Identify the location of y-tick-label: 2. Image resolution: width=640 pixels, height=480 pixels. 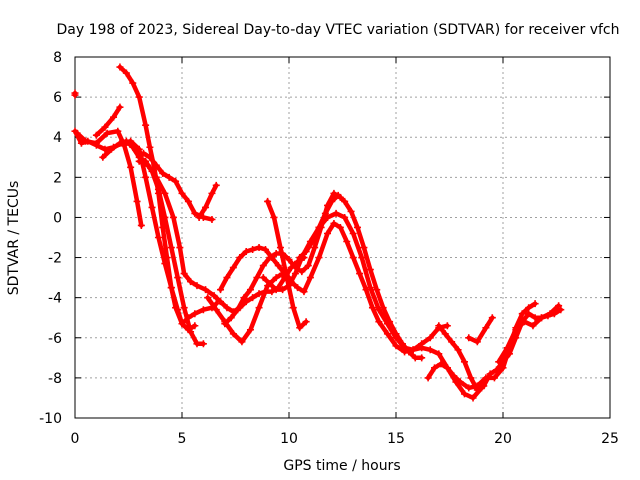
(57, 178).